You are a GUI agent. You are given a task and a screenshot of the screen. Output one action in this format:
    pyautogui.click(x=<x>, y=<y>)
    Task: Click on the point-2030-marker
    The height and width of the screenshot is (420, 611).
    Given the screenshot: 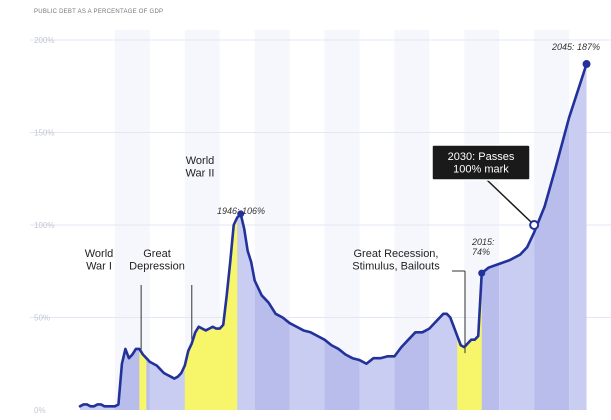 What is the action you would take?
    pyautogui.click(x=534, y=225)
    